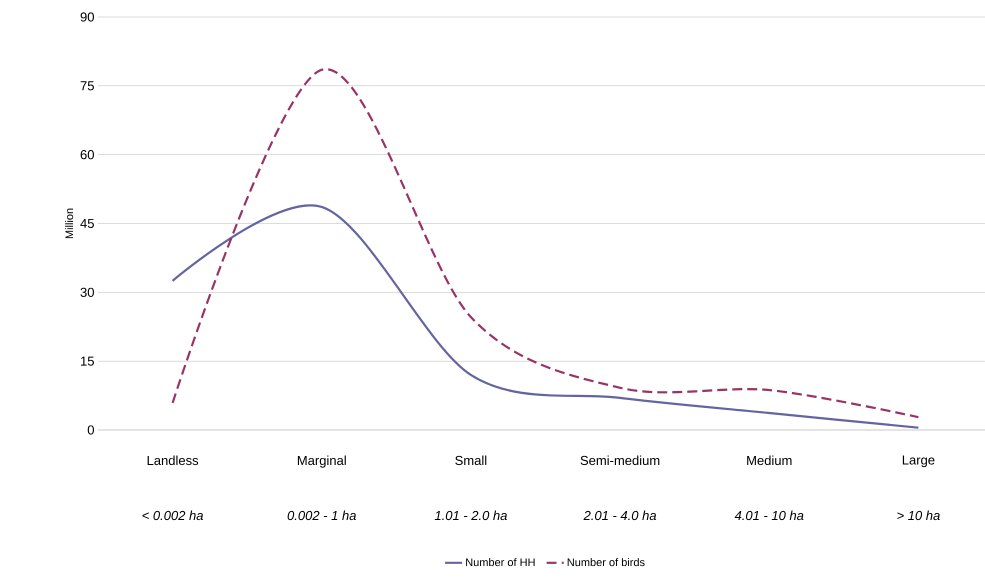 The image size is (985, 583). Describe the element at coordinates (87, 155) in the screenshot. I see `y-tick-label: 60` at that location.